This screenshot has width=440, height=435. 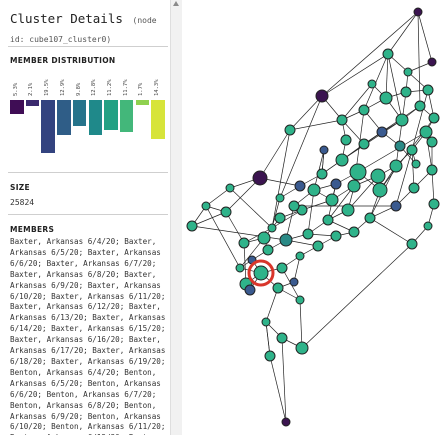 What do you see at coordinates (47, 87) in the screenshot?
I see `distribution-pct-label: 19.5%` at bounding box center [47, 87].